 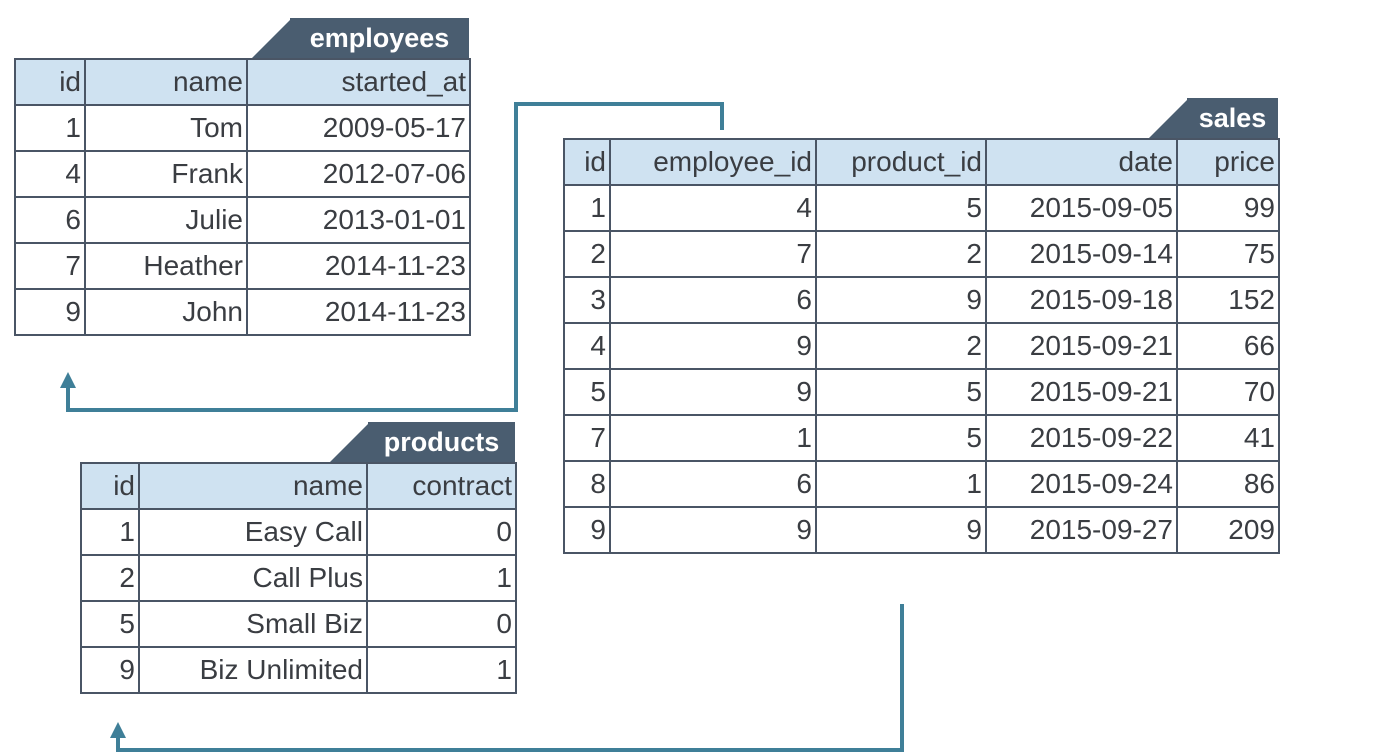 What do you see at coordinates (50, 220) in the screenshot?
I see `employees-cell-id: 6` at bounding box center [50, 220].